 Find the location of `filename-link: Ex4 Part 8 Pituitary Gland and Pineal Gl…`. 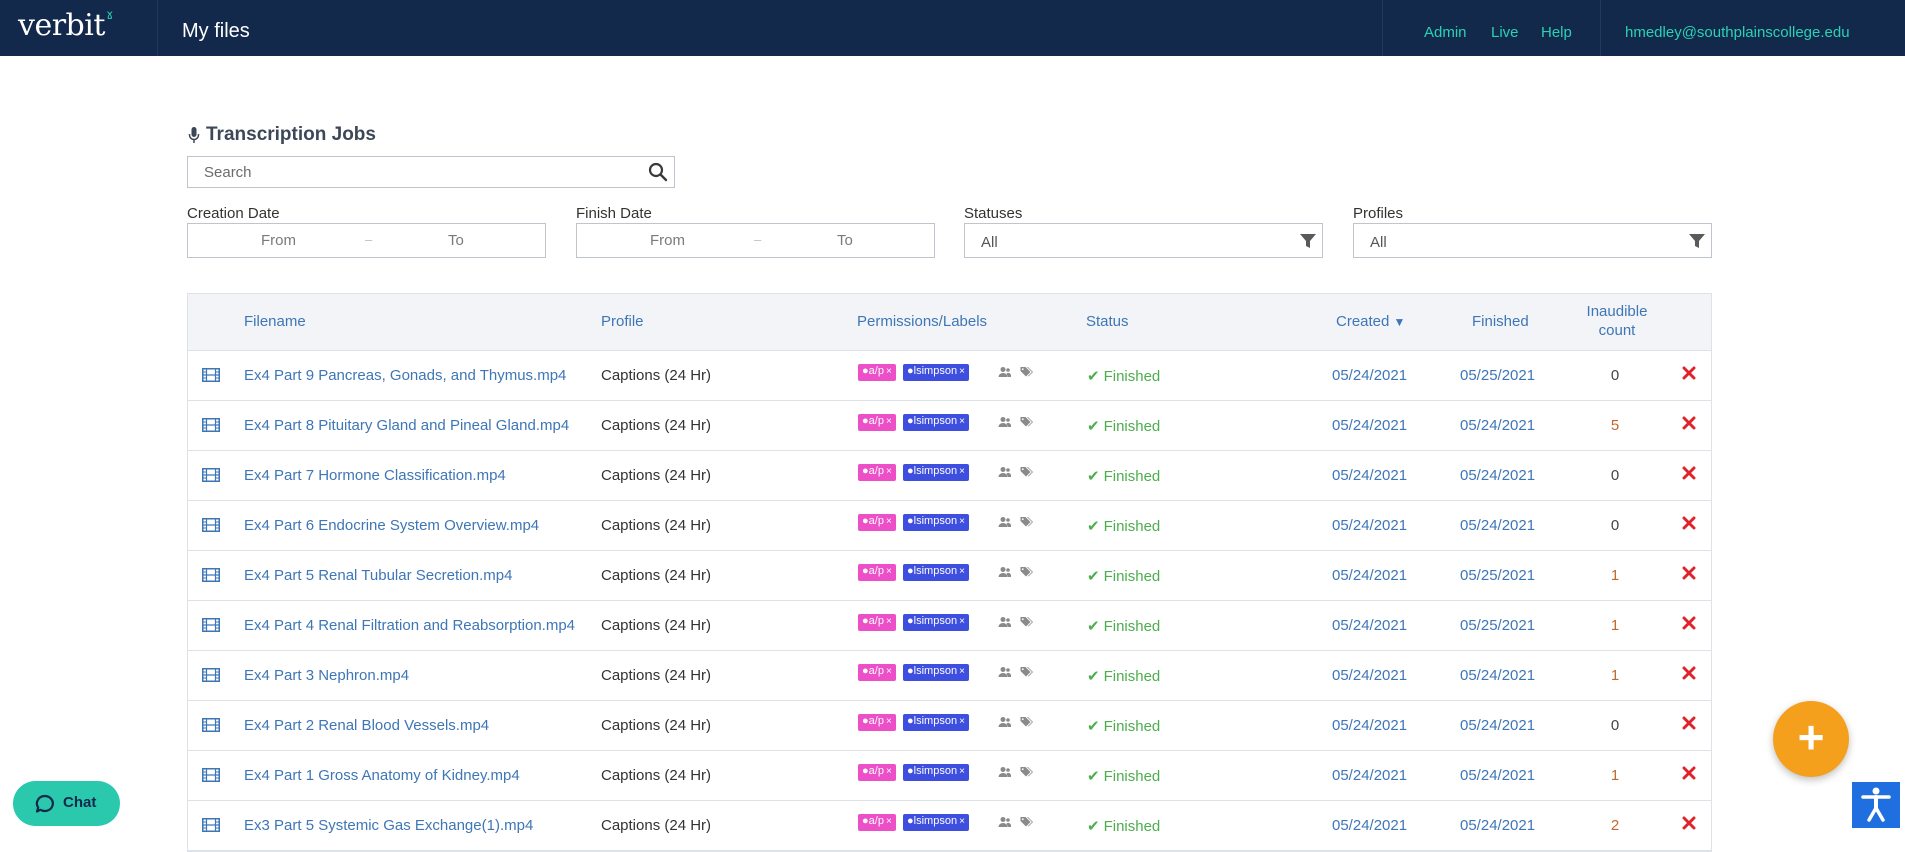

filename-link: Ex4 Part 8 Pituitary Gland and Pineal Gl… is located at coordinates (407, 425).